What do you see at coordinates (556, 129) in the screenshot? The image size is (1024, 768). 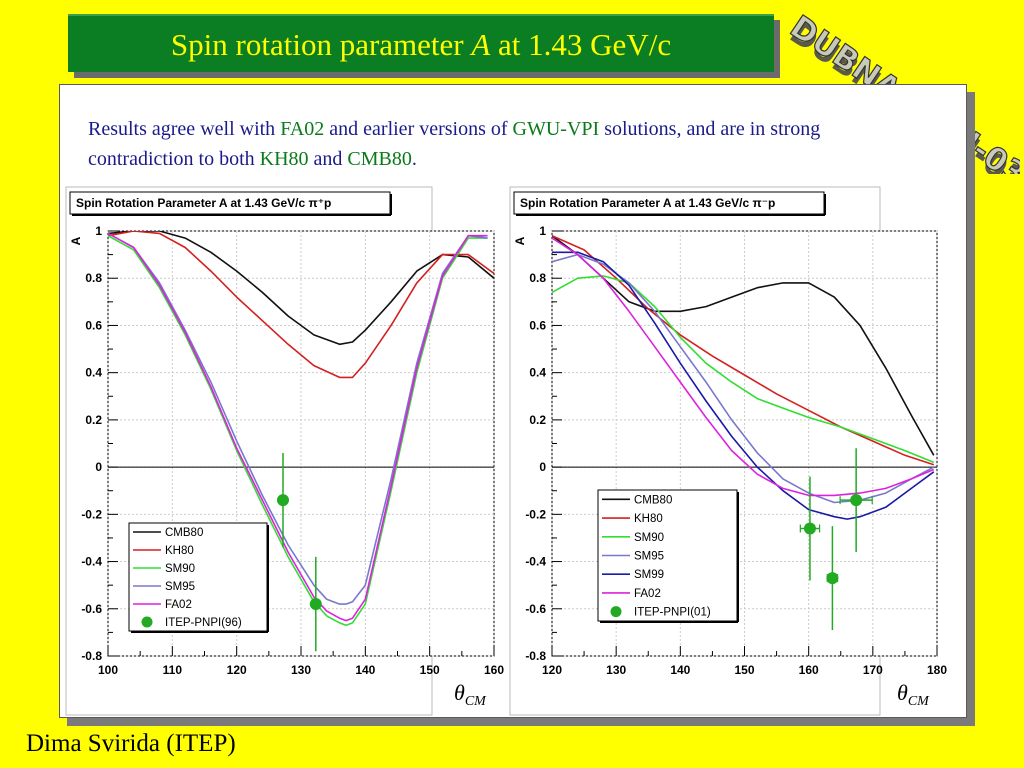 I see `caption-highlight-gwu-vpi: GWU-VPI` at bounding box center [556, 129].